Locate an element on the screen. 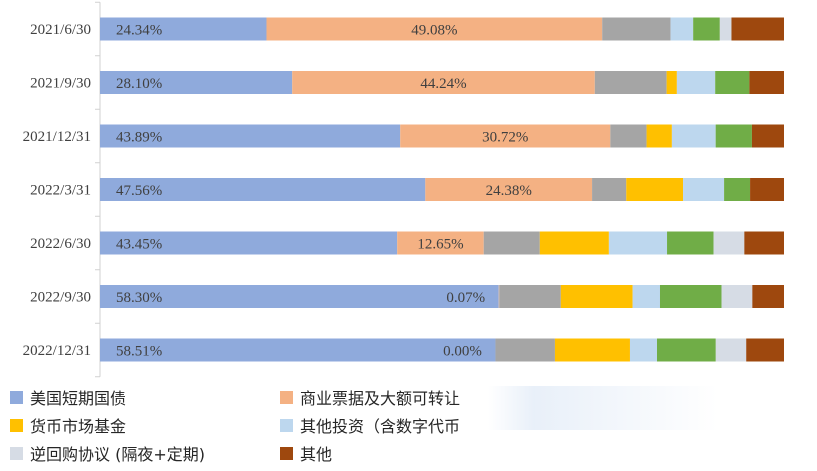  legend-item: 其他投资（含数字代币 is located at coordinates (370, 425).